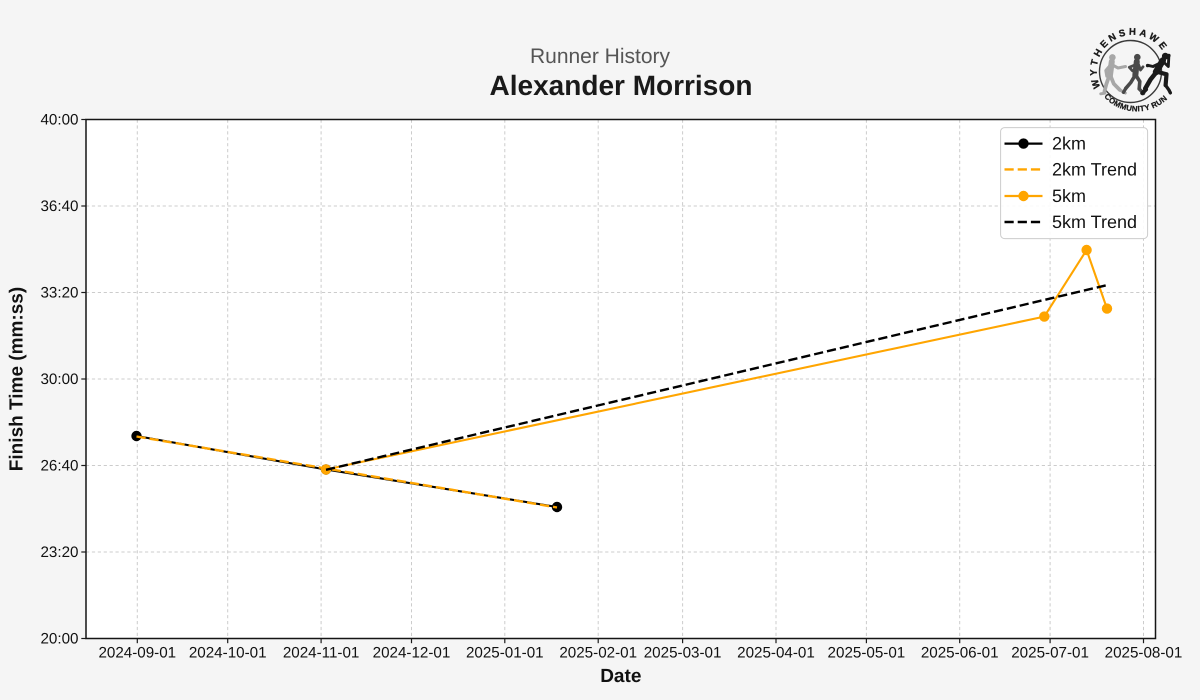 This screenshot has height=700, width=1200. What do you see at coordinates (17, 379) in the screenshot?
I see `svg-text: Finish Time (mm:ss)` at bounding box center [17, 379].